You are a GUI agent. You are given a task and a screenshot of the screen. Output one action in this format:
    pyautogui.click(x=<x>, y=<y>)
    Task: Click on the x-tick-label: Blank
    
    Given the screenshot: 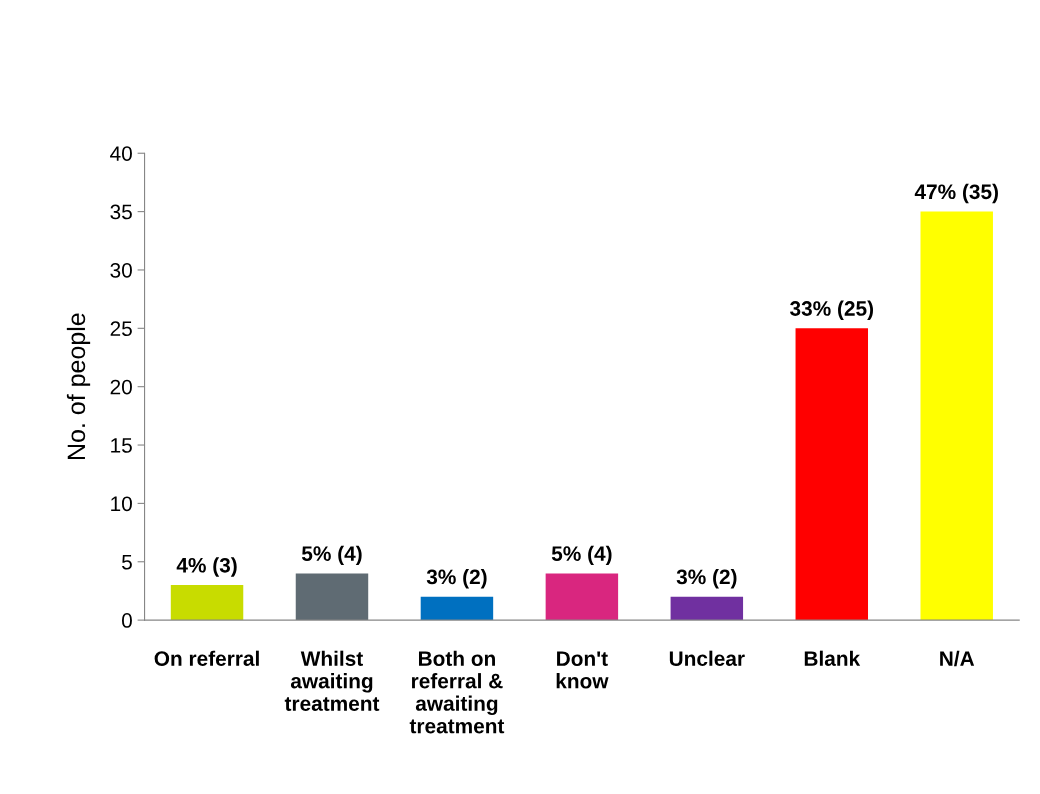 What is the action you would take?
    pyautogui.click(x=832, y=658)
    